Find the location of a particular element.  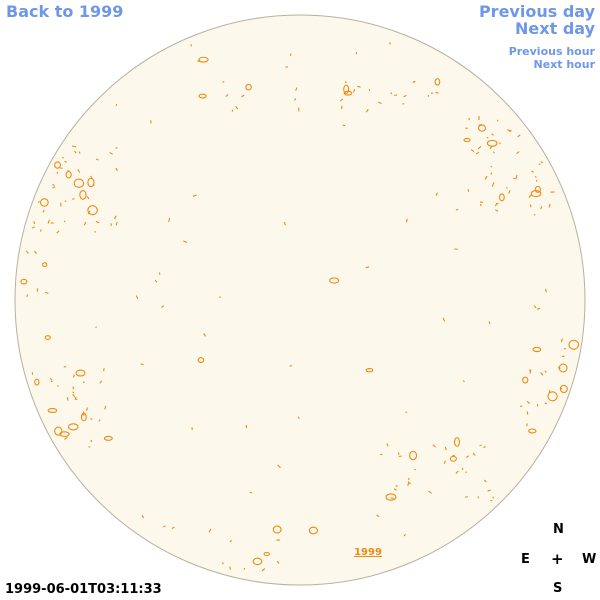

previous-hour-link: Previous hour is located at coordinates (551, 51).